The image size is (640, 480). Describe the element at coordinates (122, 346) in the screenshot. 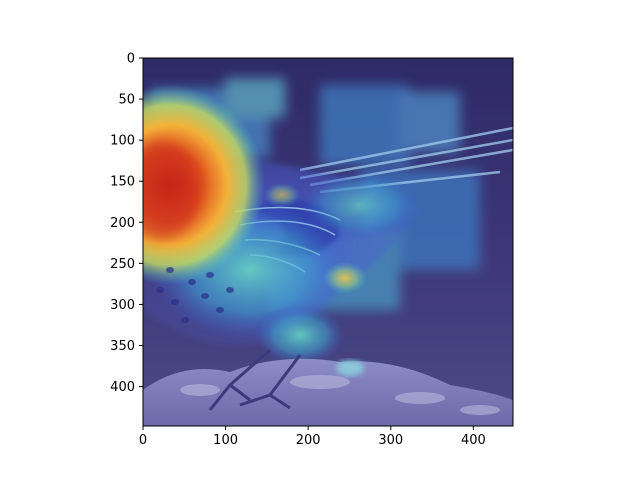

I see `y-tick-label: 350` at that location.